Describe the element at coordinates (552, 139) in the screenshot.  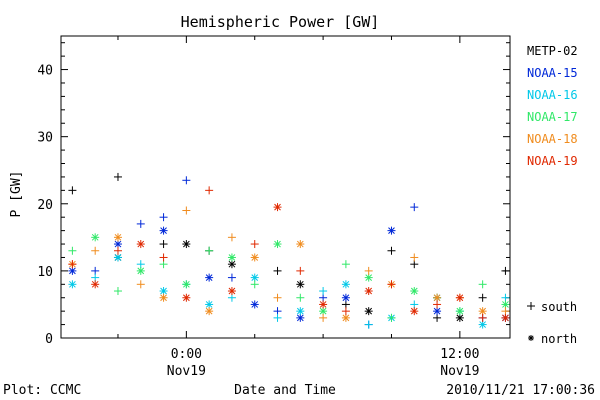
I see `legend-entry: NOAA-18` at that location.